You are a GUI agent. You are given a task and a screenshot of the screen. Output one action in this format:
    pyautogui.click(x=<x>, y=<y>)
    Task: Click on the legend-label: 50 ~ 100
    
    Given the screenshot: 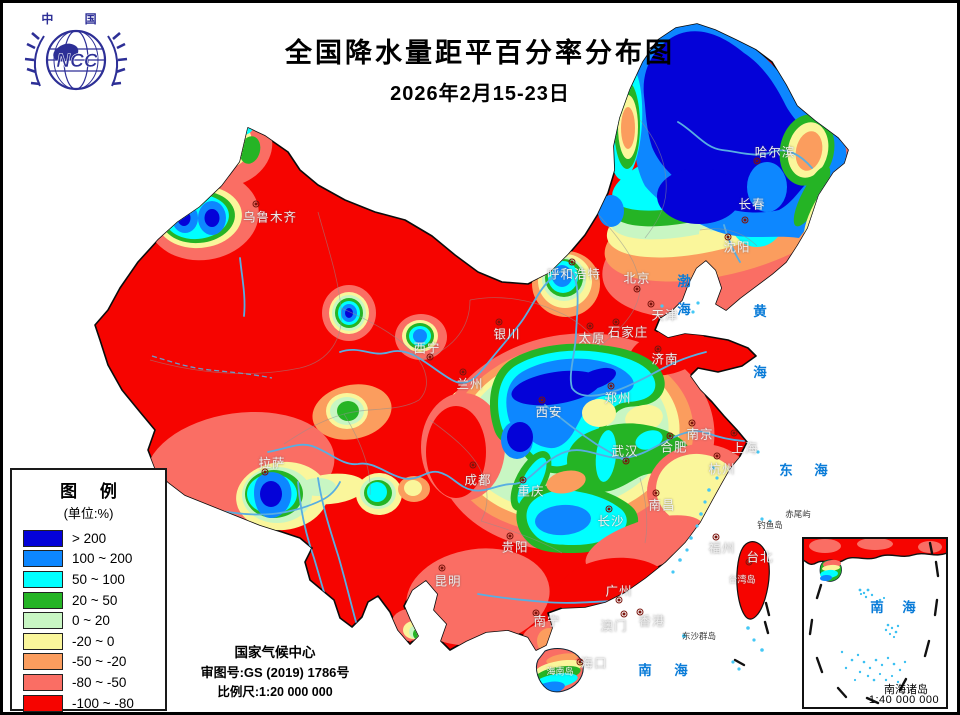 What is the action you would take?
    pyautogui.click(x=98, y=579)
    